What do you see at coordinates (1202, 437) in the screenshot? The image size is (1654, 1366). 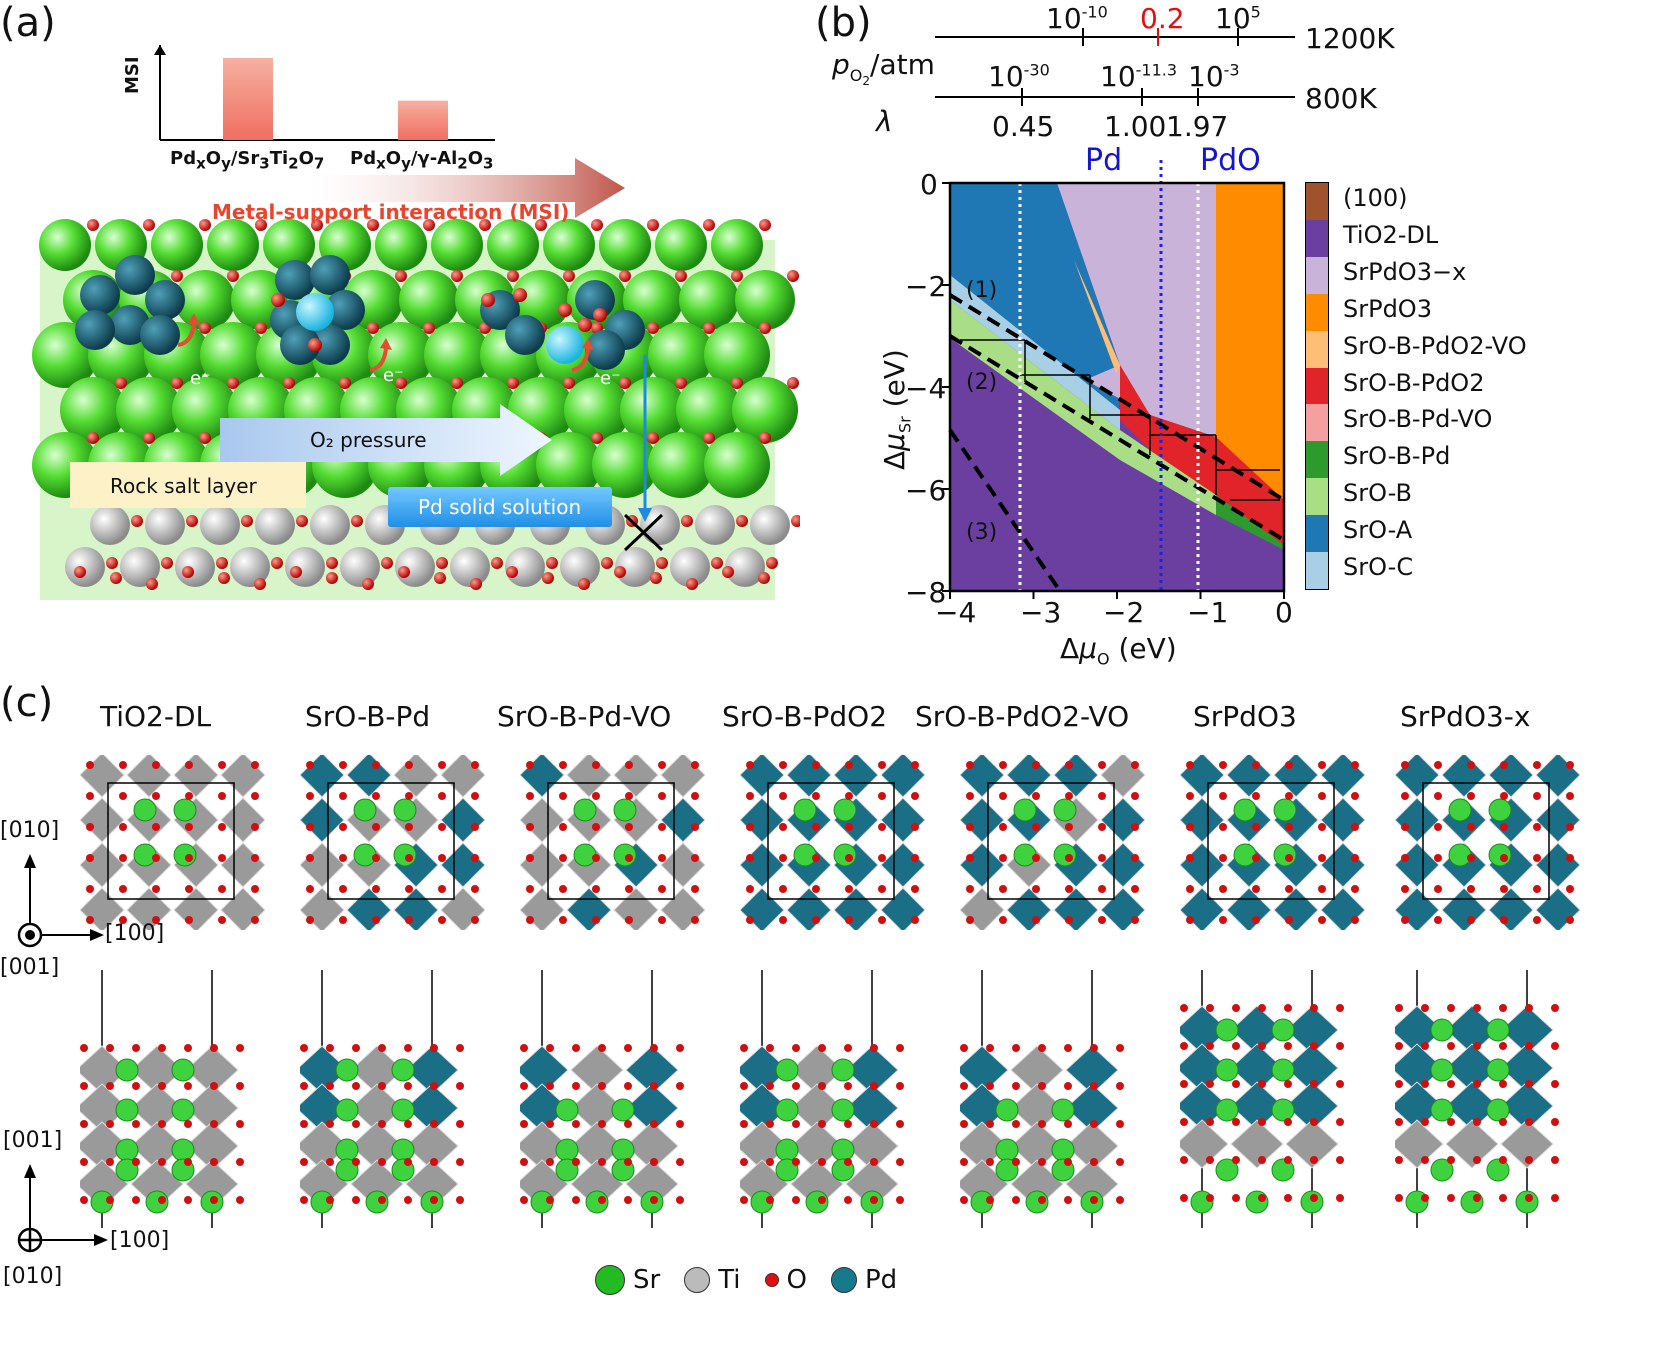 I see `region-sro-b-pdo2` at bounding box center [1202, 437].